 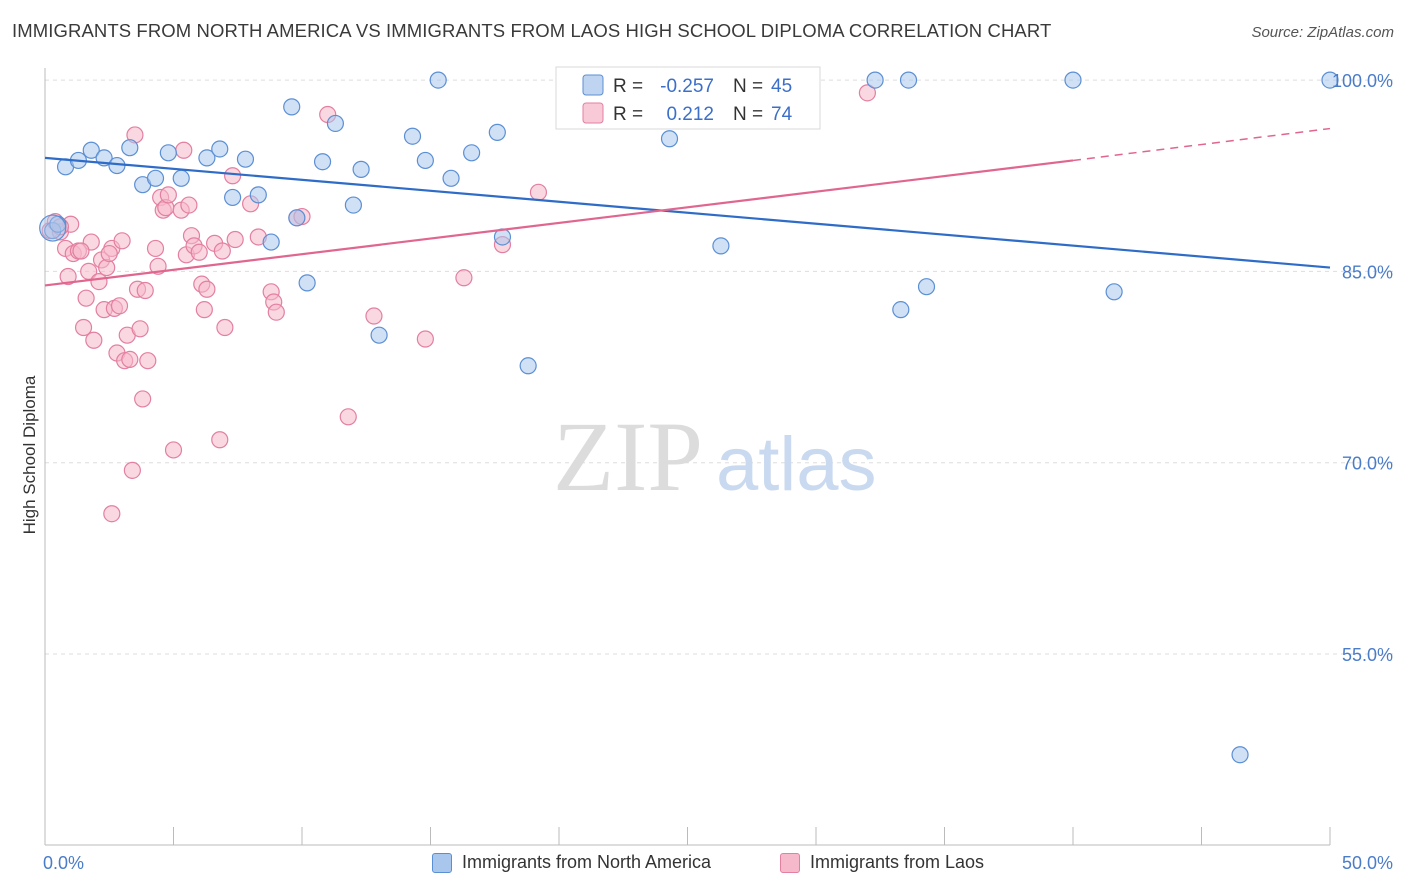 I want to click on y-tick-label: 55.0%, so click(x=1367, y=655).